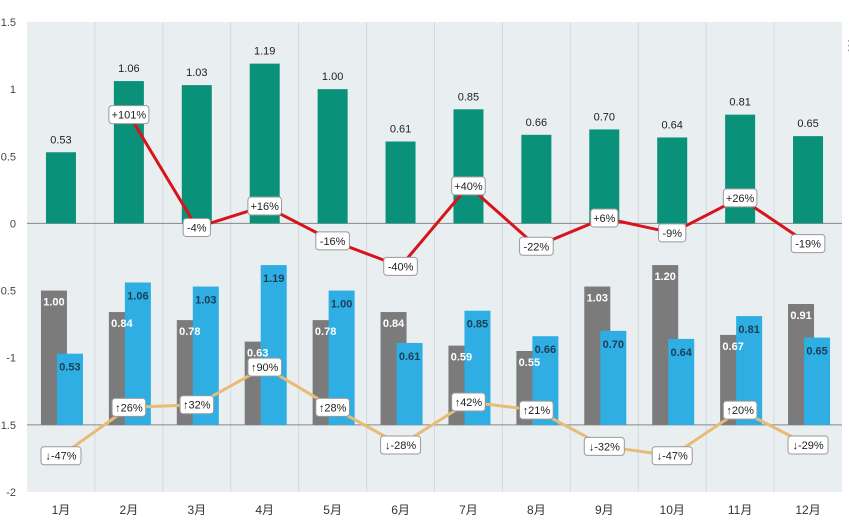 Image resolution: width=849 pixels, height=523 pixels. What do you see at coordinates (477, 325) in the screenshot?
I see `blue-bar-label: 0.85` at bounding box center [477, 325].